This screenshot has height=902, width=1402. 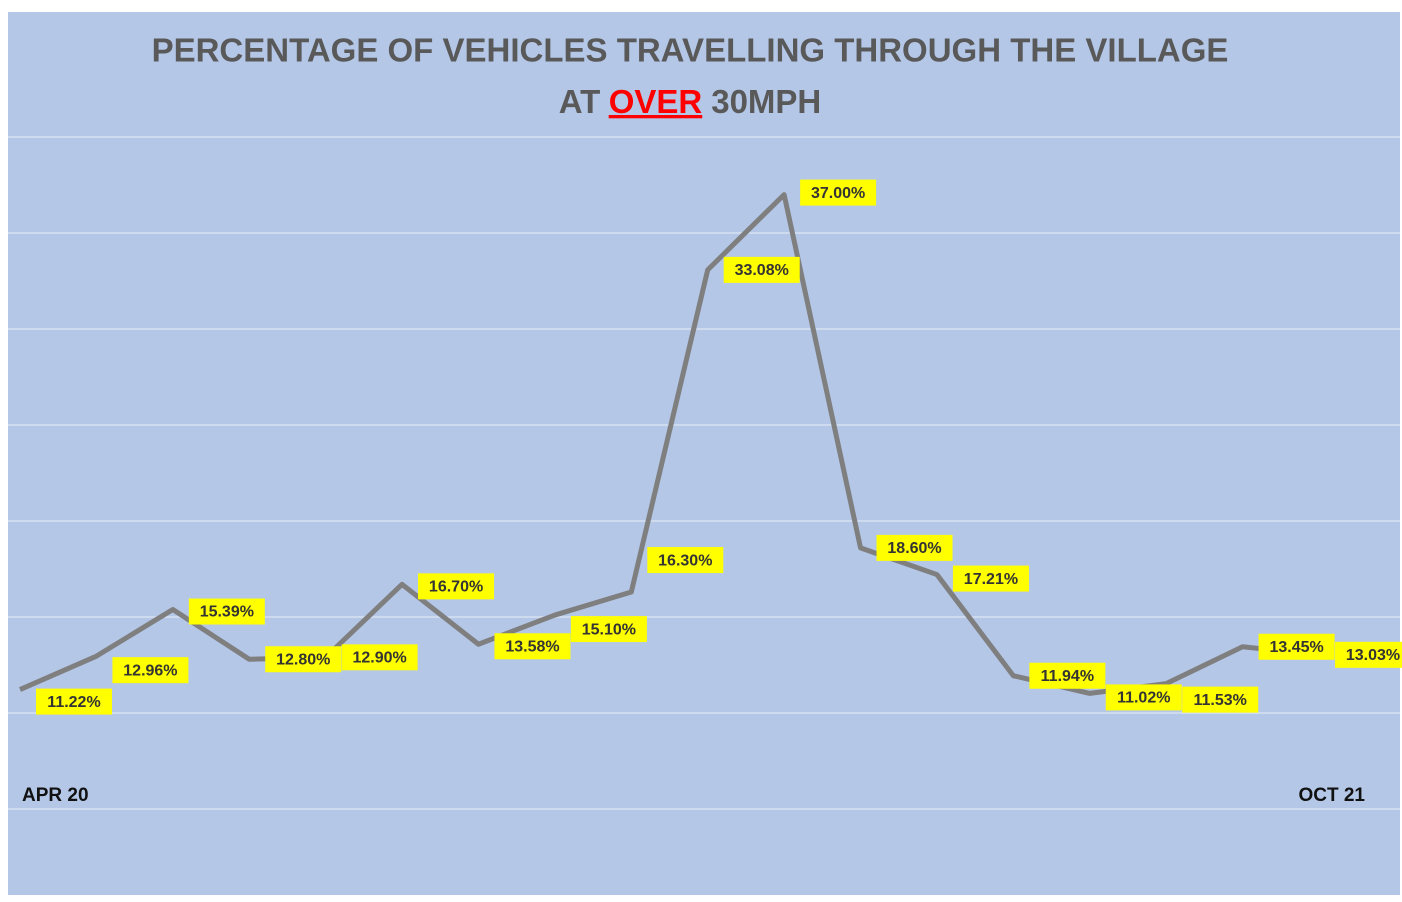 I want to click on data-label: 16.70%, so click(x=456, y=587).